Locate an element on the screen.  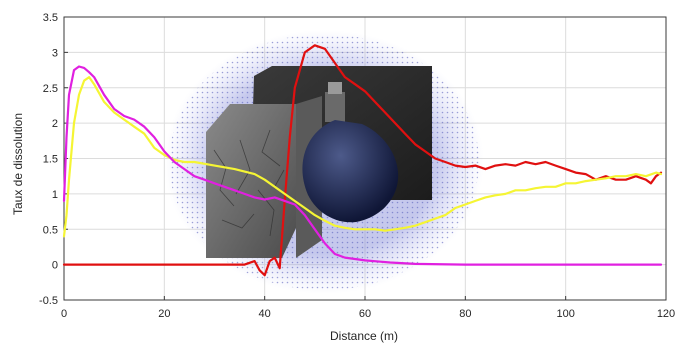
x-tick-label: 80 is located at coordinates (465, 314).